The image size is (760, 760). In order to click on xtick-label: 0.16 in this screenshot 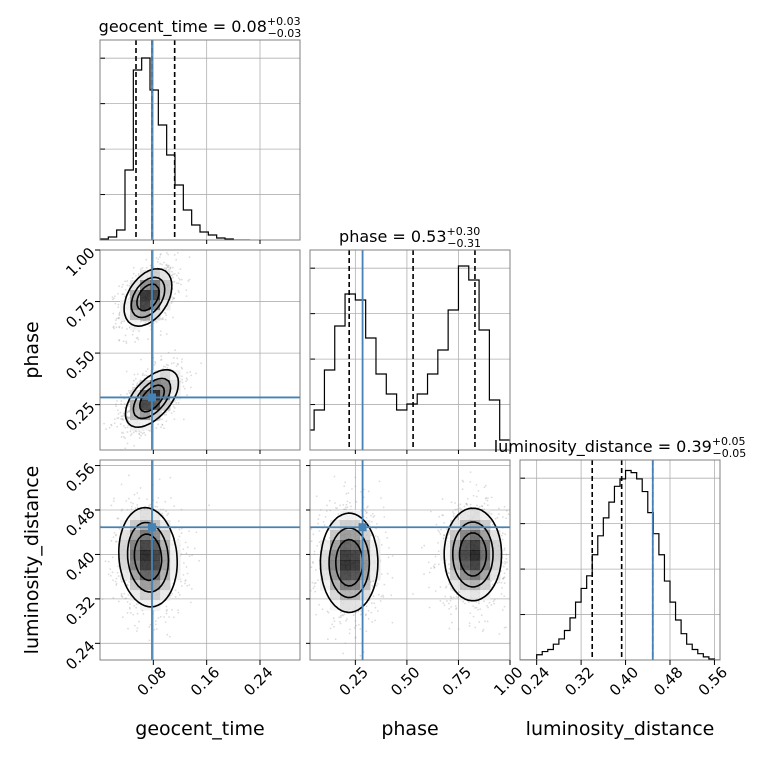, I will do `click(205, 681)`.